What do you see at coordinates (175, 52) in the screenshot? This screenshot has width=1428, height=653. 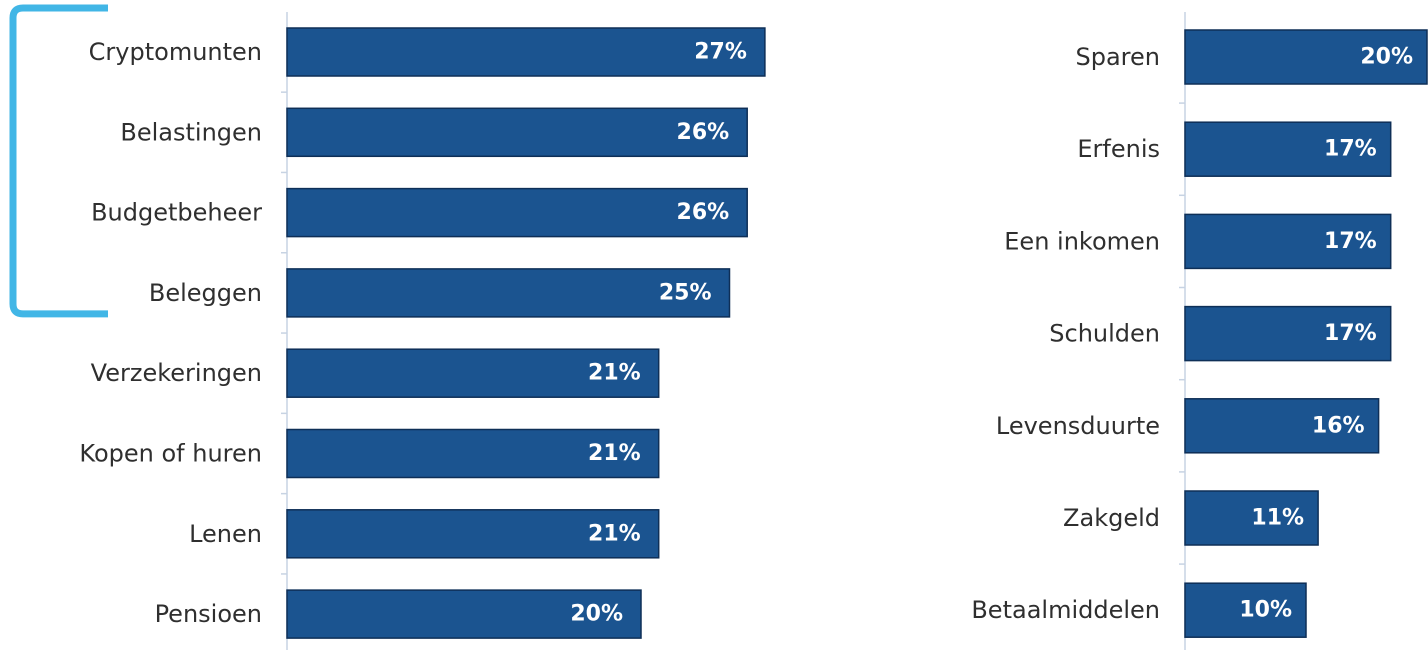 I see `category-label: Cryptomunten` at bounding box center [175, 52].